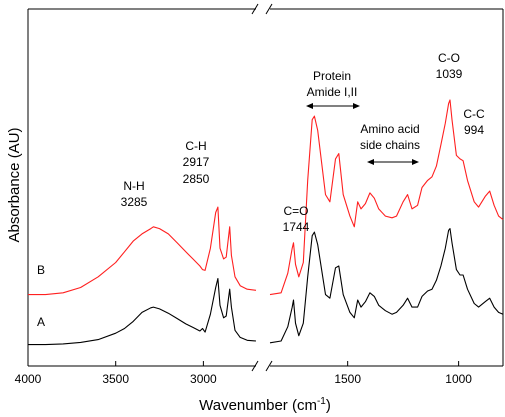  What do you see at coordinates (28, 379) in the screenshot?
I see `x-tick-label: 4000` at bounding box center [28, 379].